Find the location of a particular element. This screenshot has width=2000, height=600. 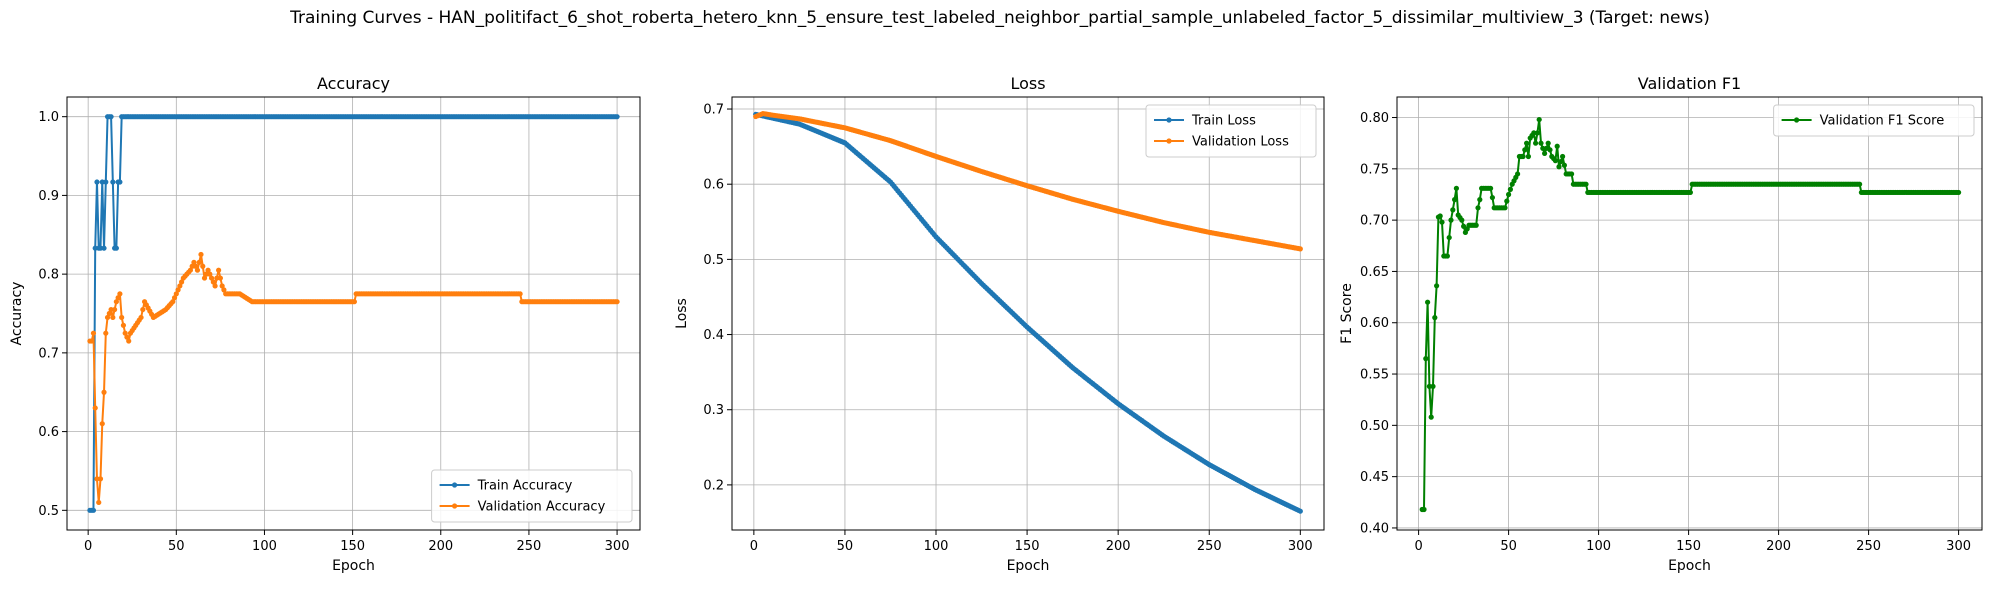

panel-title: Validation F1 is located at coordinates (1689, 83).